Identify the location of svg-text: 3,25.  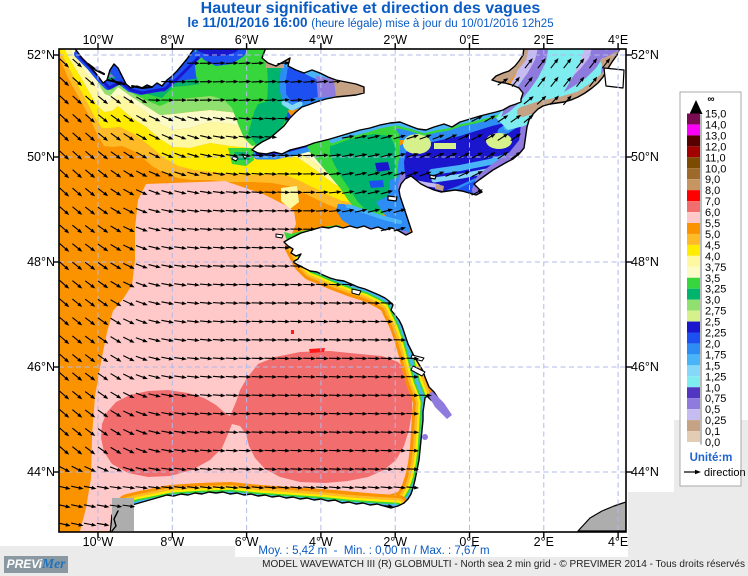
(715, 290).